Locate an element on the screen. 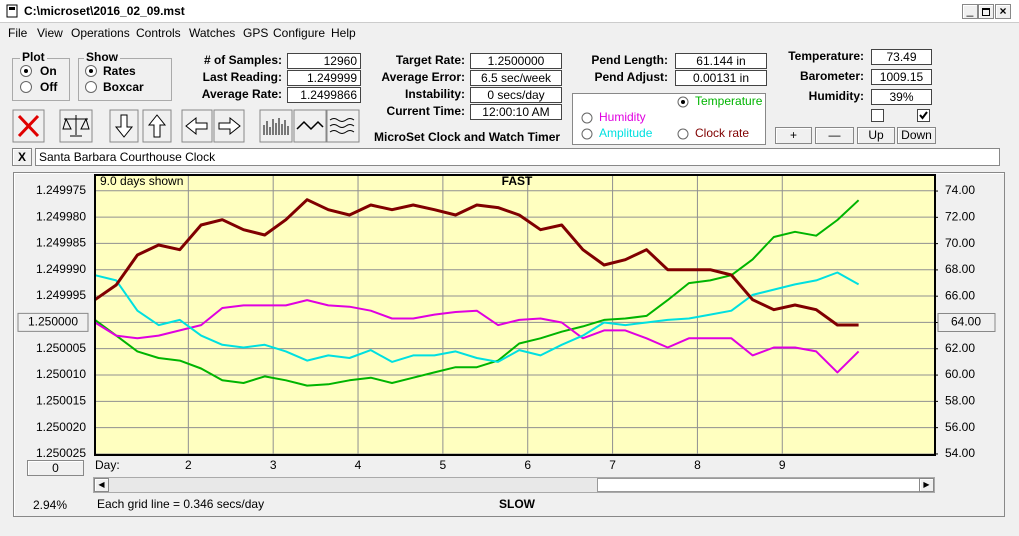 The image size is (1019, 536). radio-dot is located at coordinates (91, 71).